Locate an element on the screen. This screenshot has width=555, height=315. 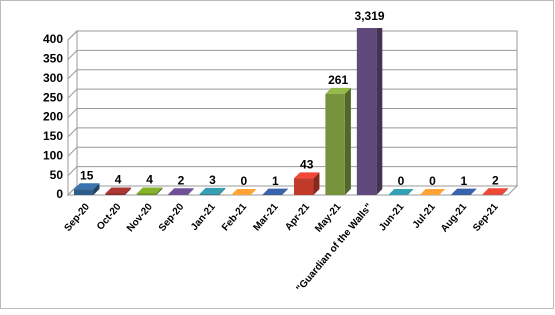
value-label: 261 is located at coordinates (338, 80).